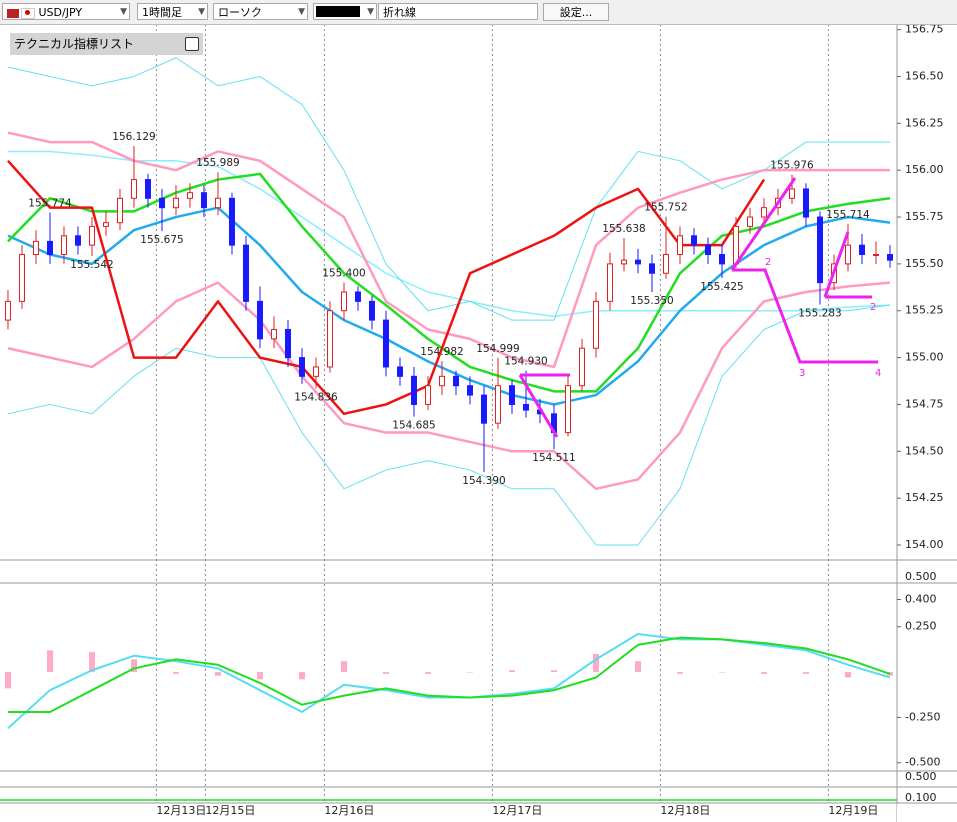 This screenshot has width=957, height=822. What do you see at coordinates (924, 497) in the screenshot?
I see `y-tick-label: 154.25` at bounding box center [924, 497].